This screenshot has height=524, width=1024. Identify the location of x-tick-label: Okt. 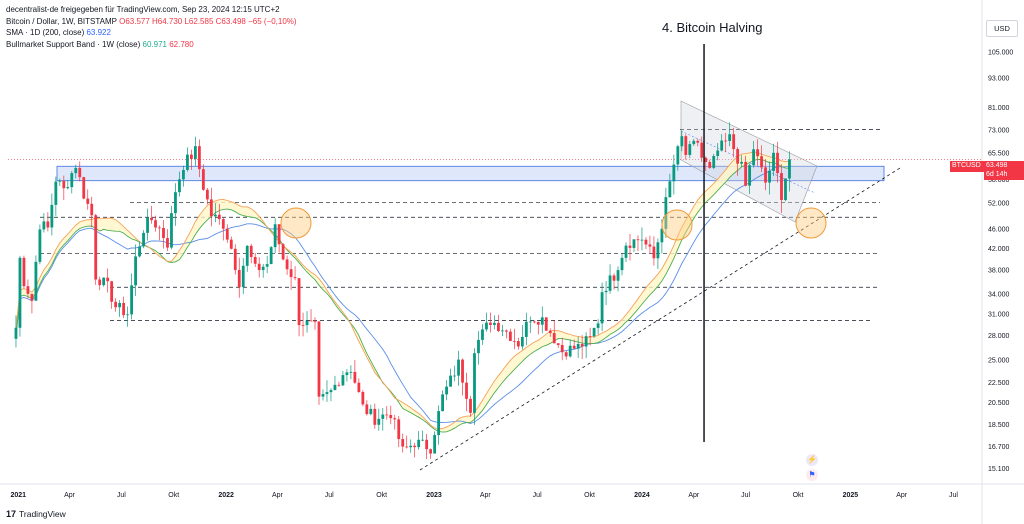
(173, 495).